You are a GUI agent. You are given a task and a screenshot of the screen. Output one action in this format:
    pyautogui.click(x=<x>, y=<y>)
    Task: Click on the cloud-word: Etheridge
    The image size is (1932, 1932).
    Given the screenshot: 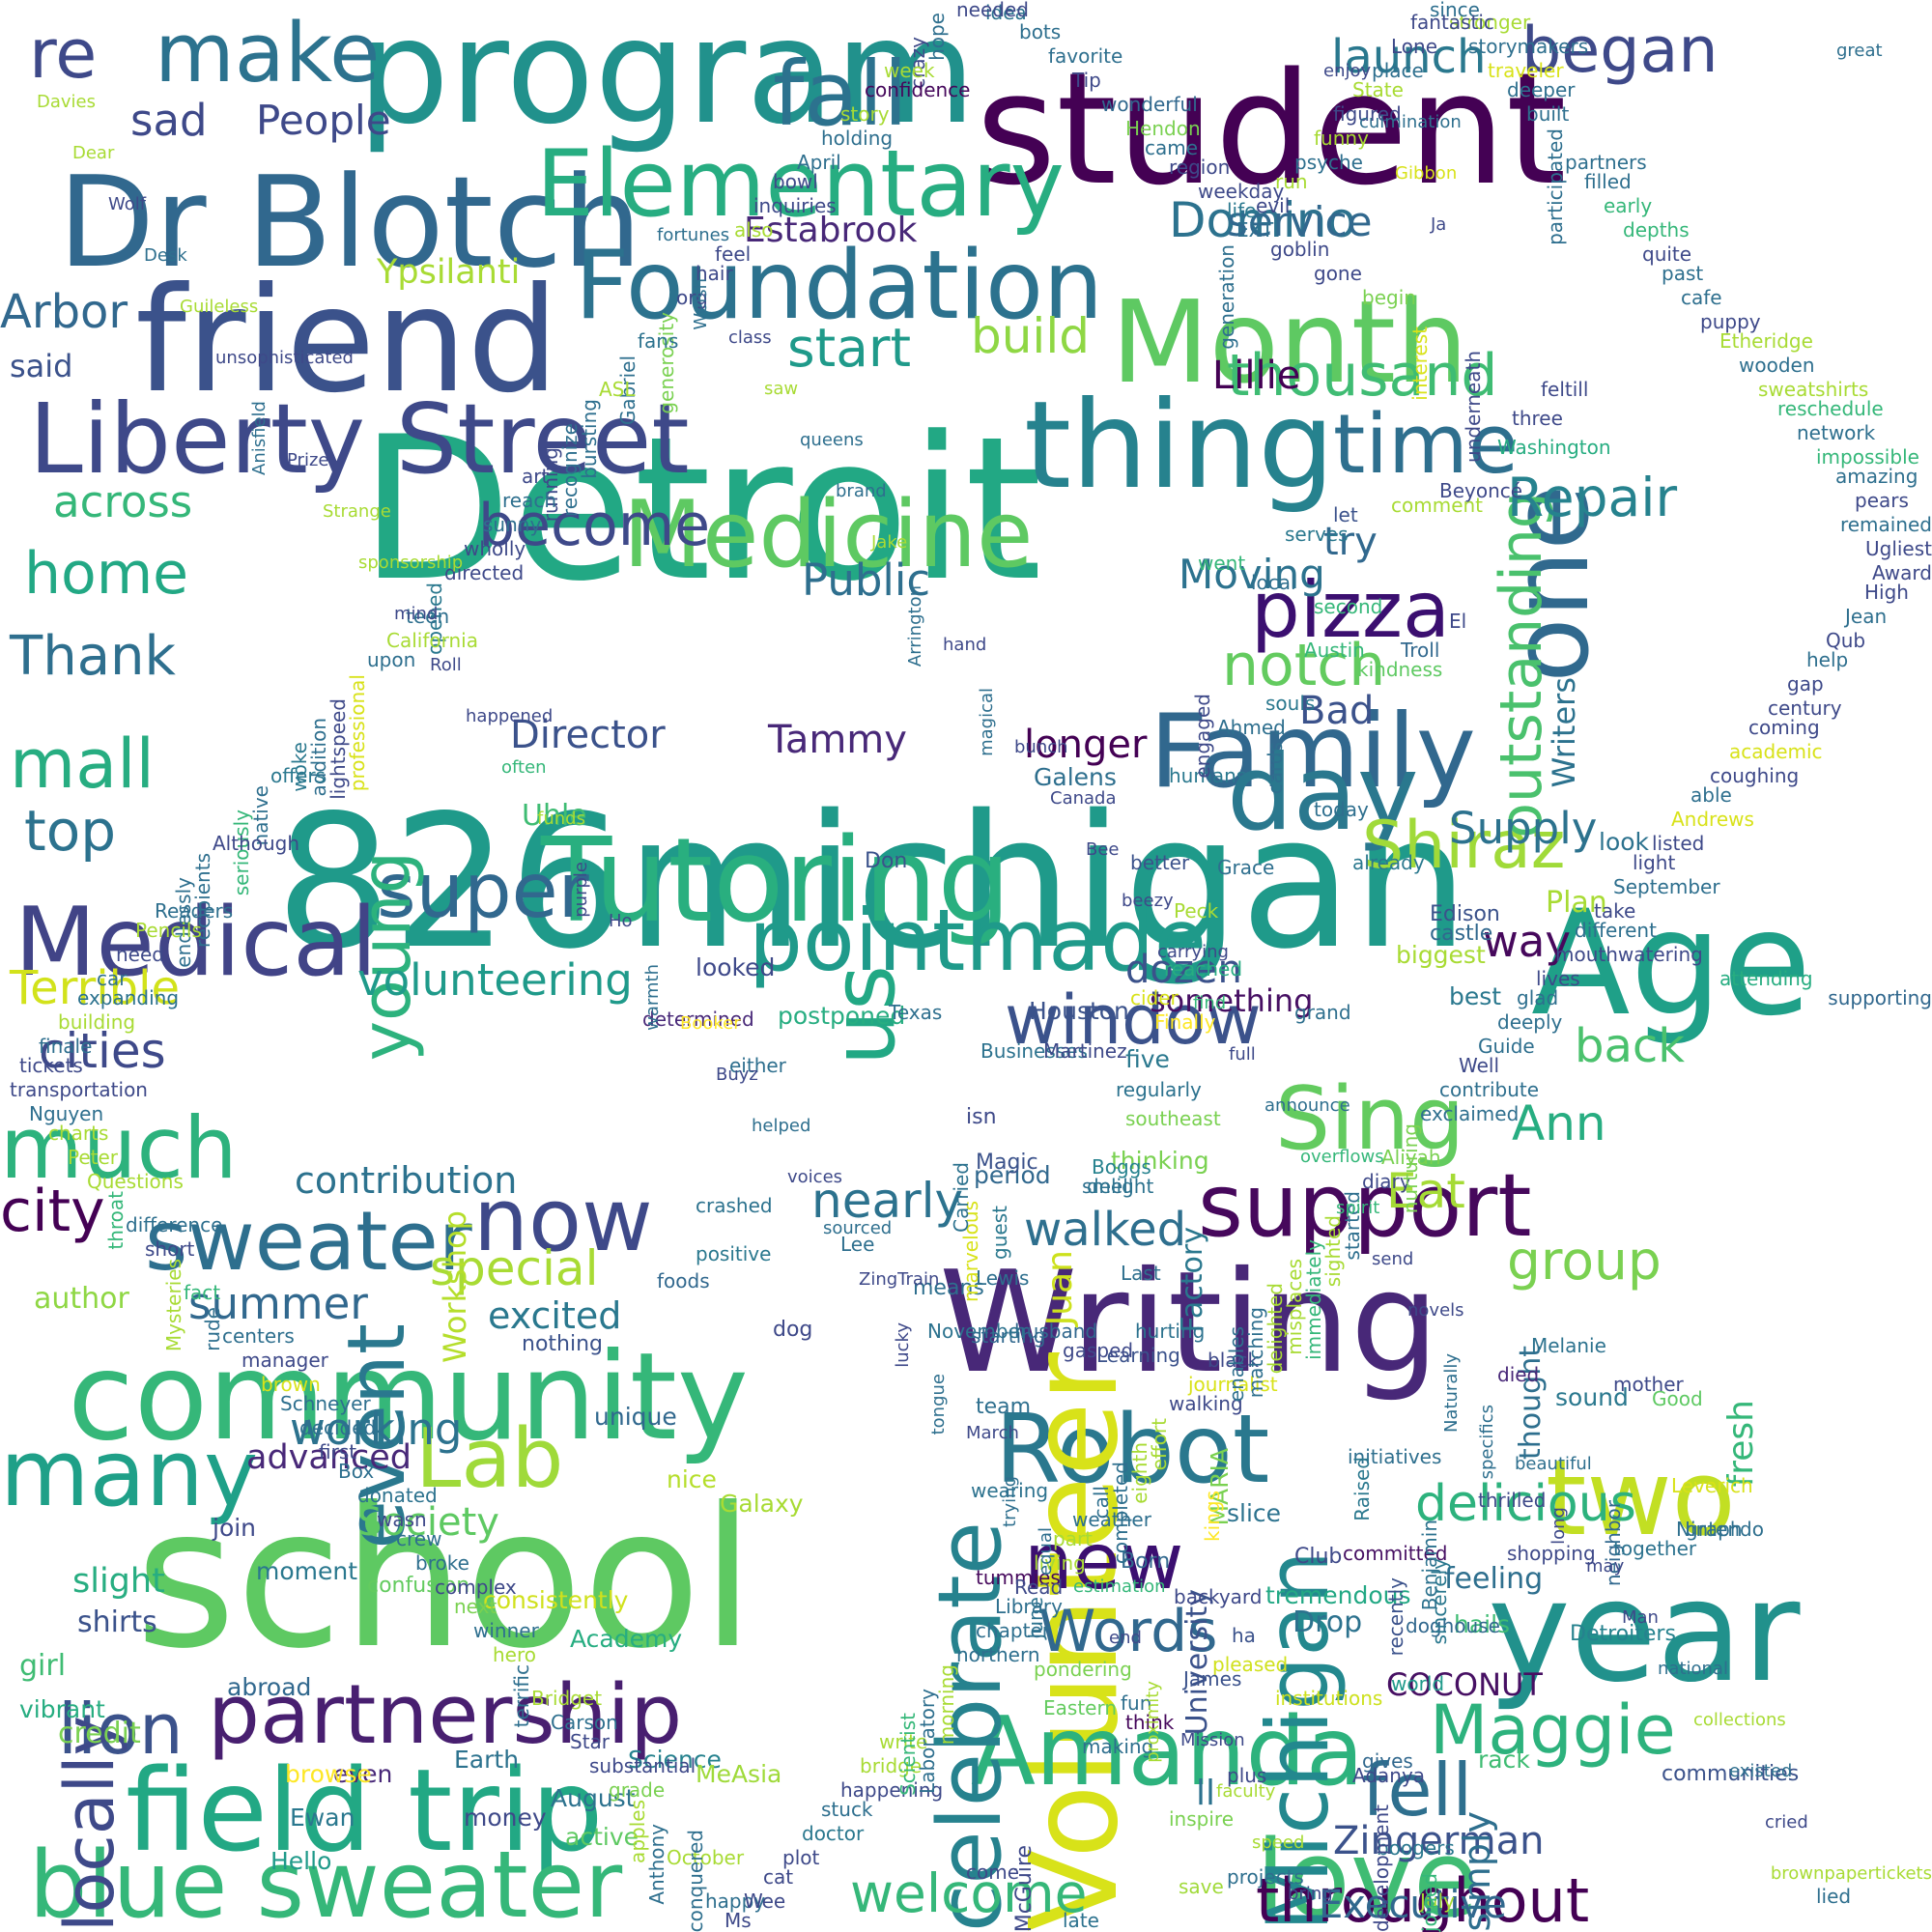 What is the action you would take?
    pyautogui.click(x=1766, y=341)
    